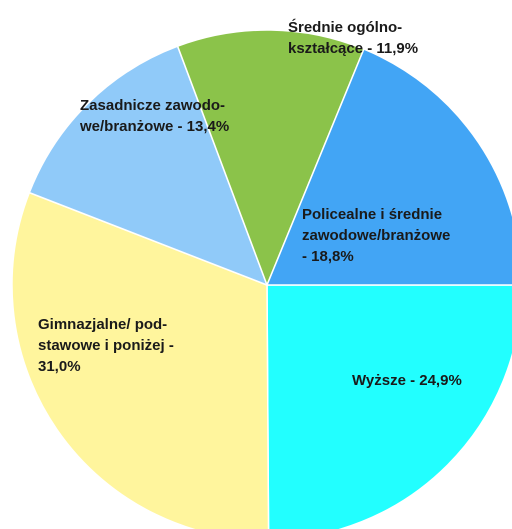 This screenshot has width=512, height=529. Describe the element at coordinates (345, 27) in the screenshot. I see `slice-label: Średnie ogólno-` at that location.